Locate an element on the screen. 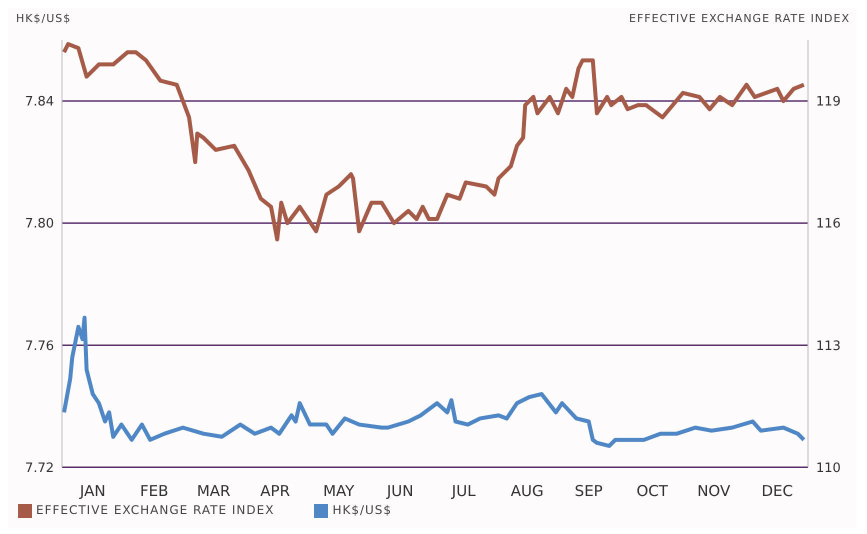  x-tick-label: NOV is located at coordinates (714, 491).